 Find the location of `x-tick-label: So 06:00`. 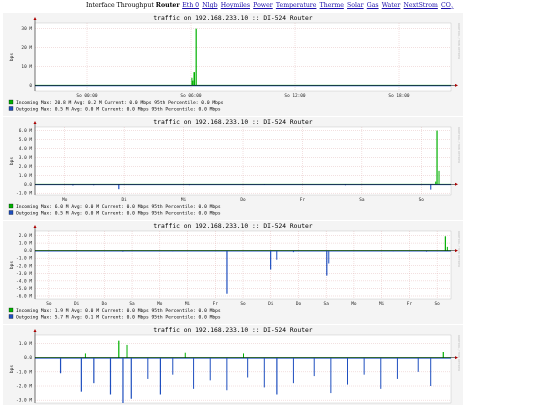

x-tick-label: So 06:00 is located at coordinates (191, 96).